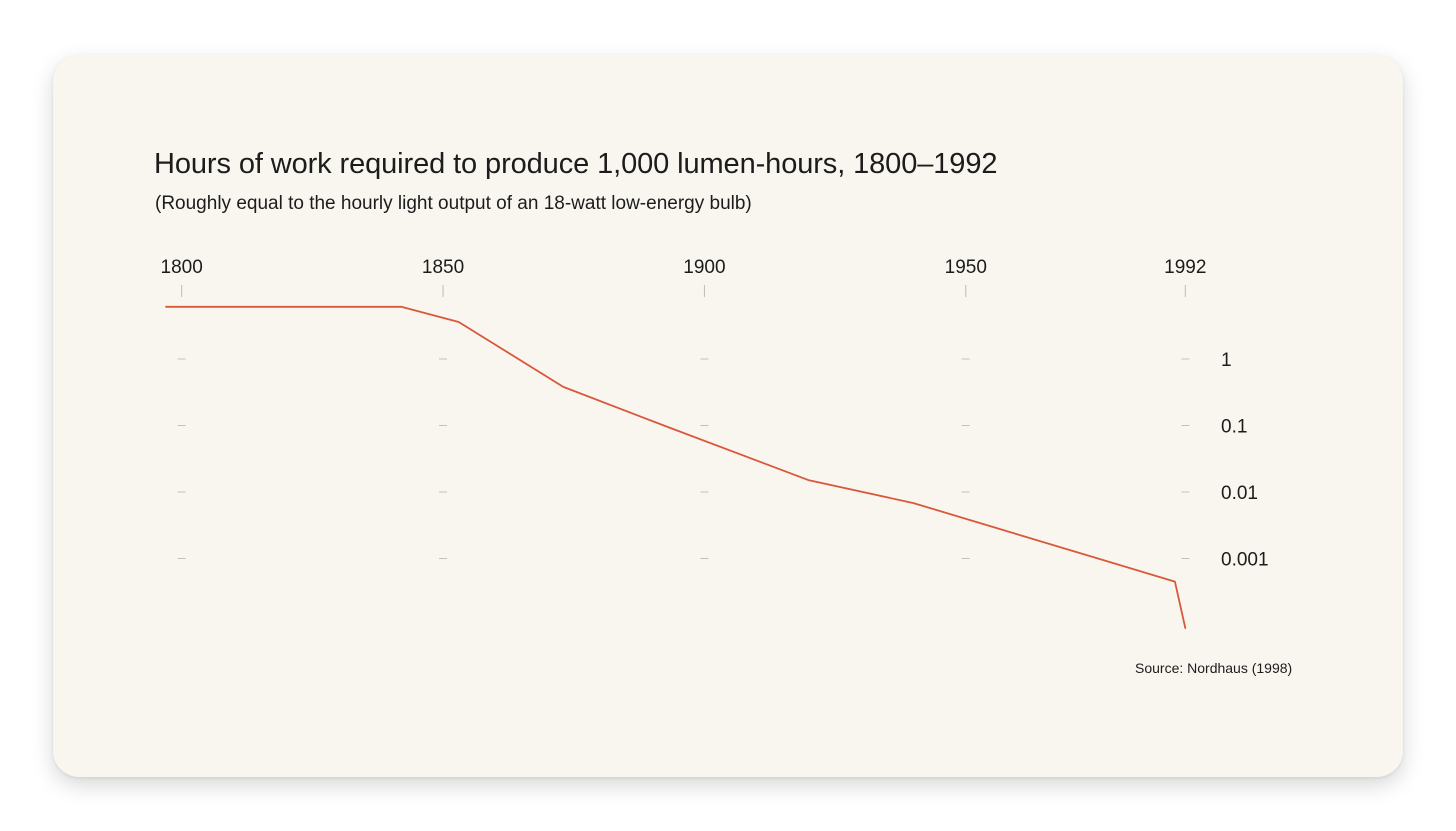 The width and height of the screenshot is (1456, 831). I want to click on x-tick-label: 1992, so click(1185, 267).